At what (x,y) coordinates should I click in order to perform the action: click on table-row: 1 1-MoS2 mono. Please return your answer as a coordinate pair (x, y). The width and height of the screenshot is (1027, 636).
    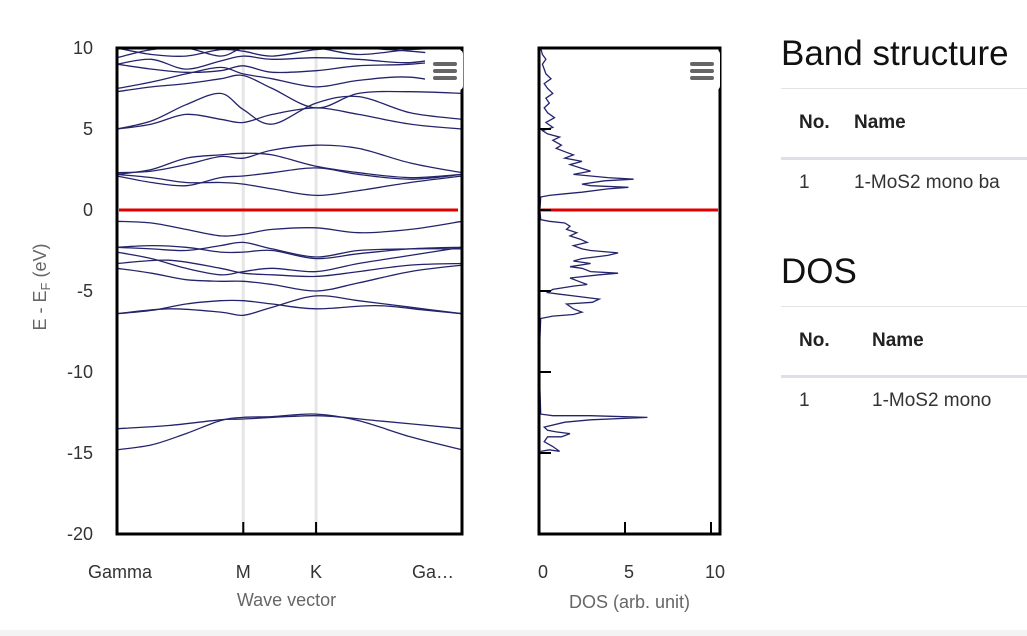
    Looking at the image, I should click on (904, 401).